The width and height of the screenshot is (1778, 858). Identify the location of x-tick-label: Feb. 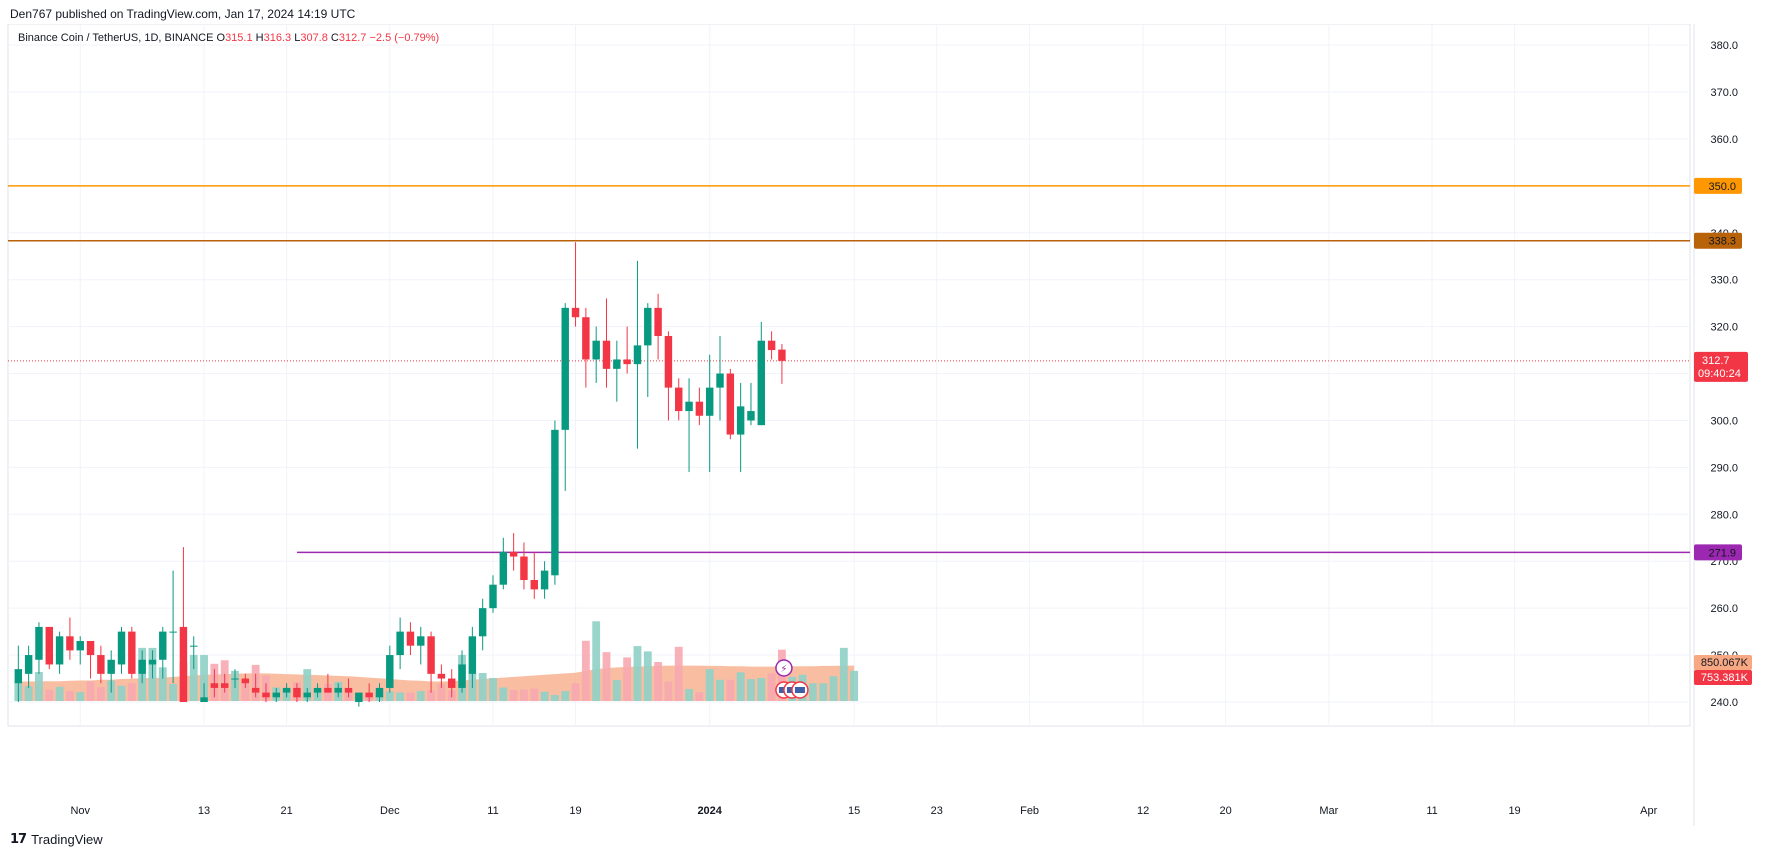
(1029, 811).